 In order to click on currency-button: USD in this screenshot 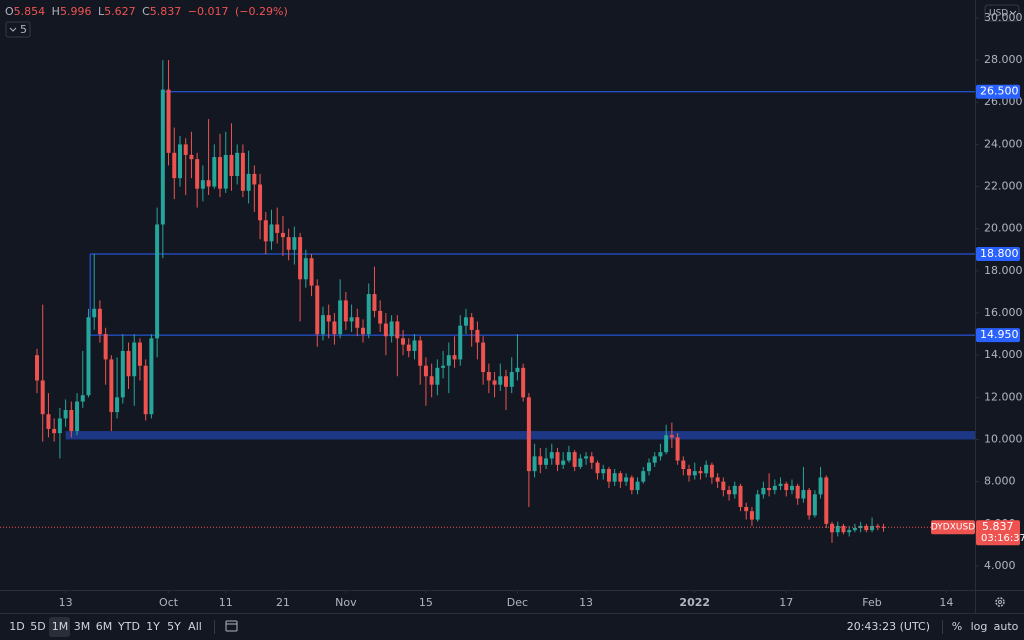, I will do `click(1002, 13)`.